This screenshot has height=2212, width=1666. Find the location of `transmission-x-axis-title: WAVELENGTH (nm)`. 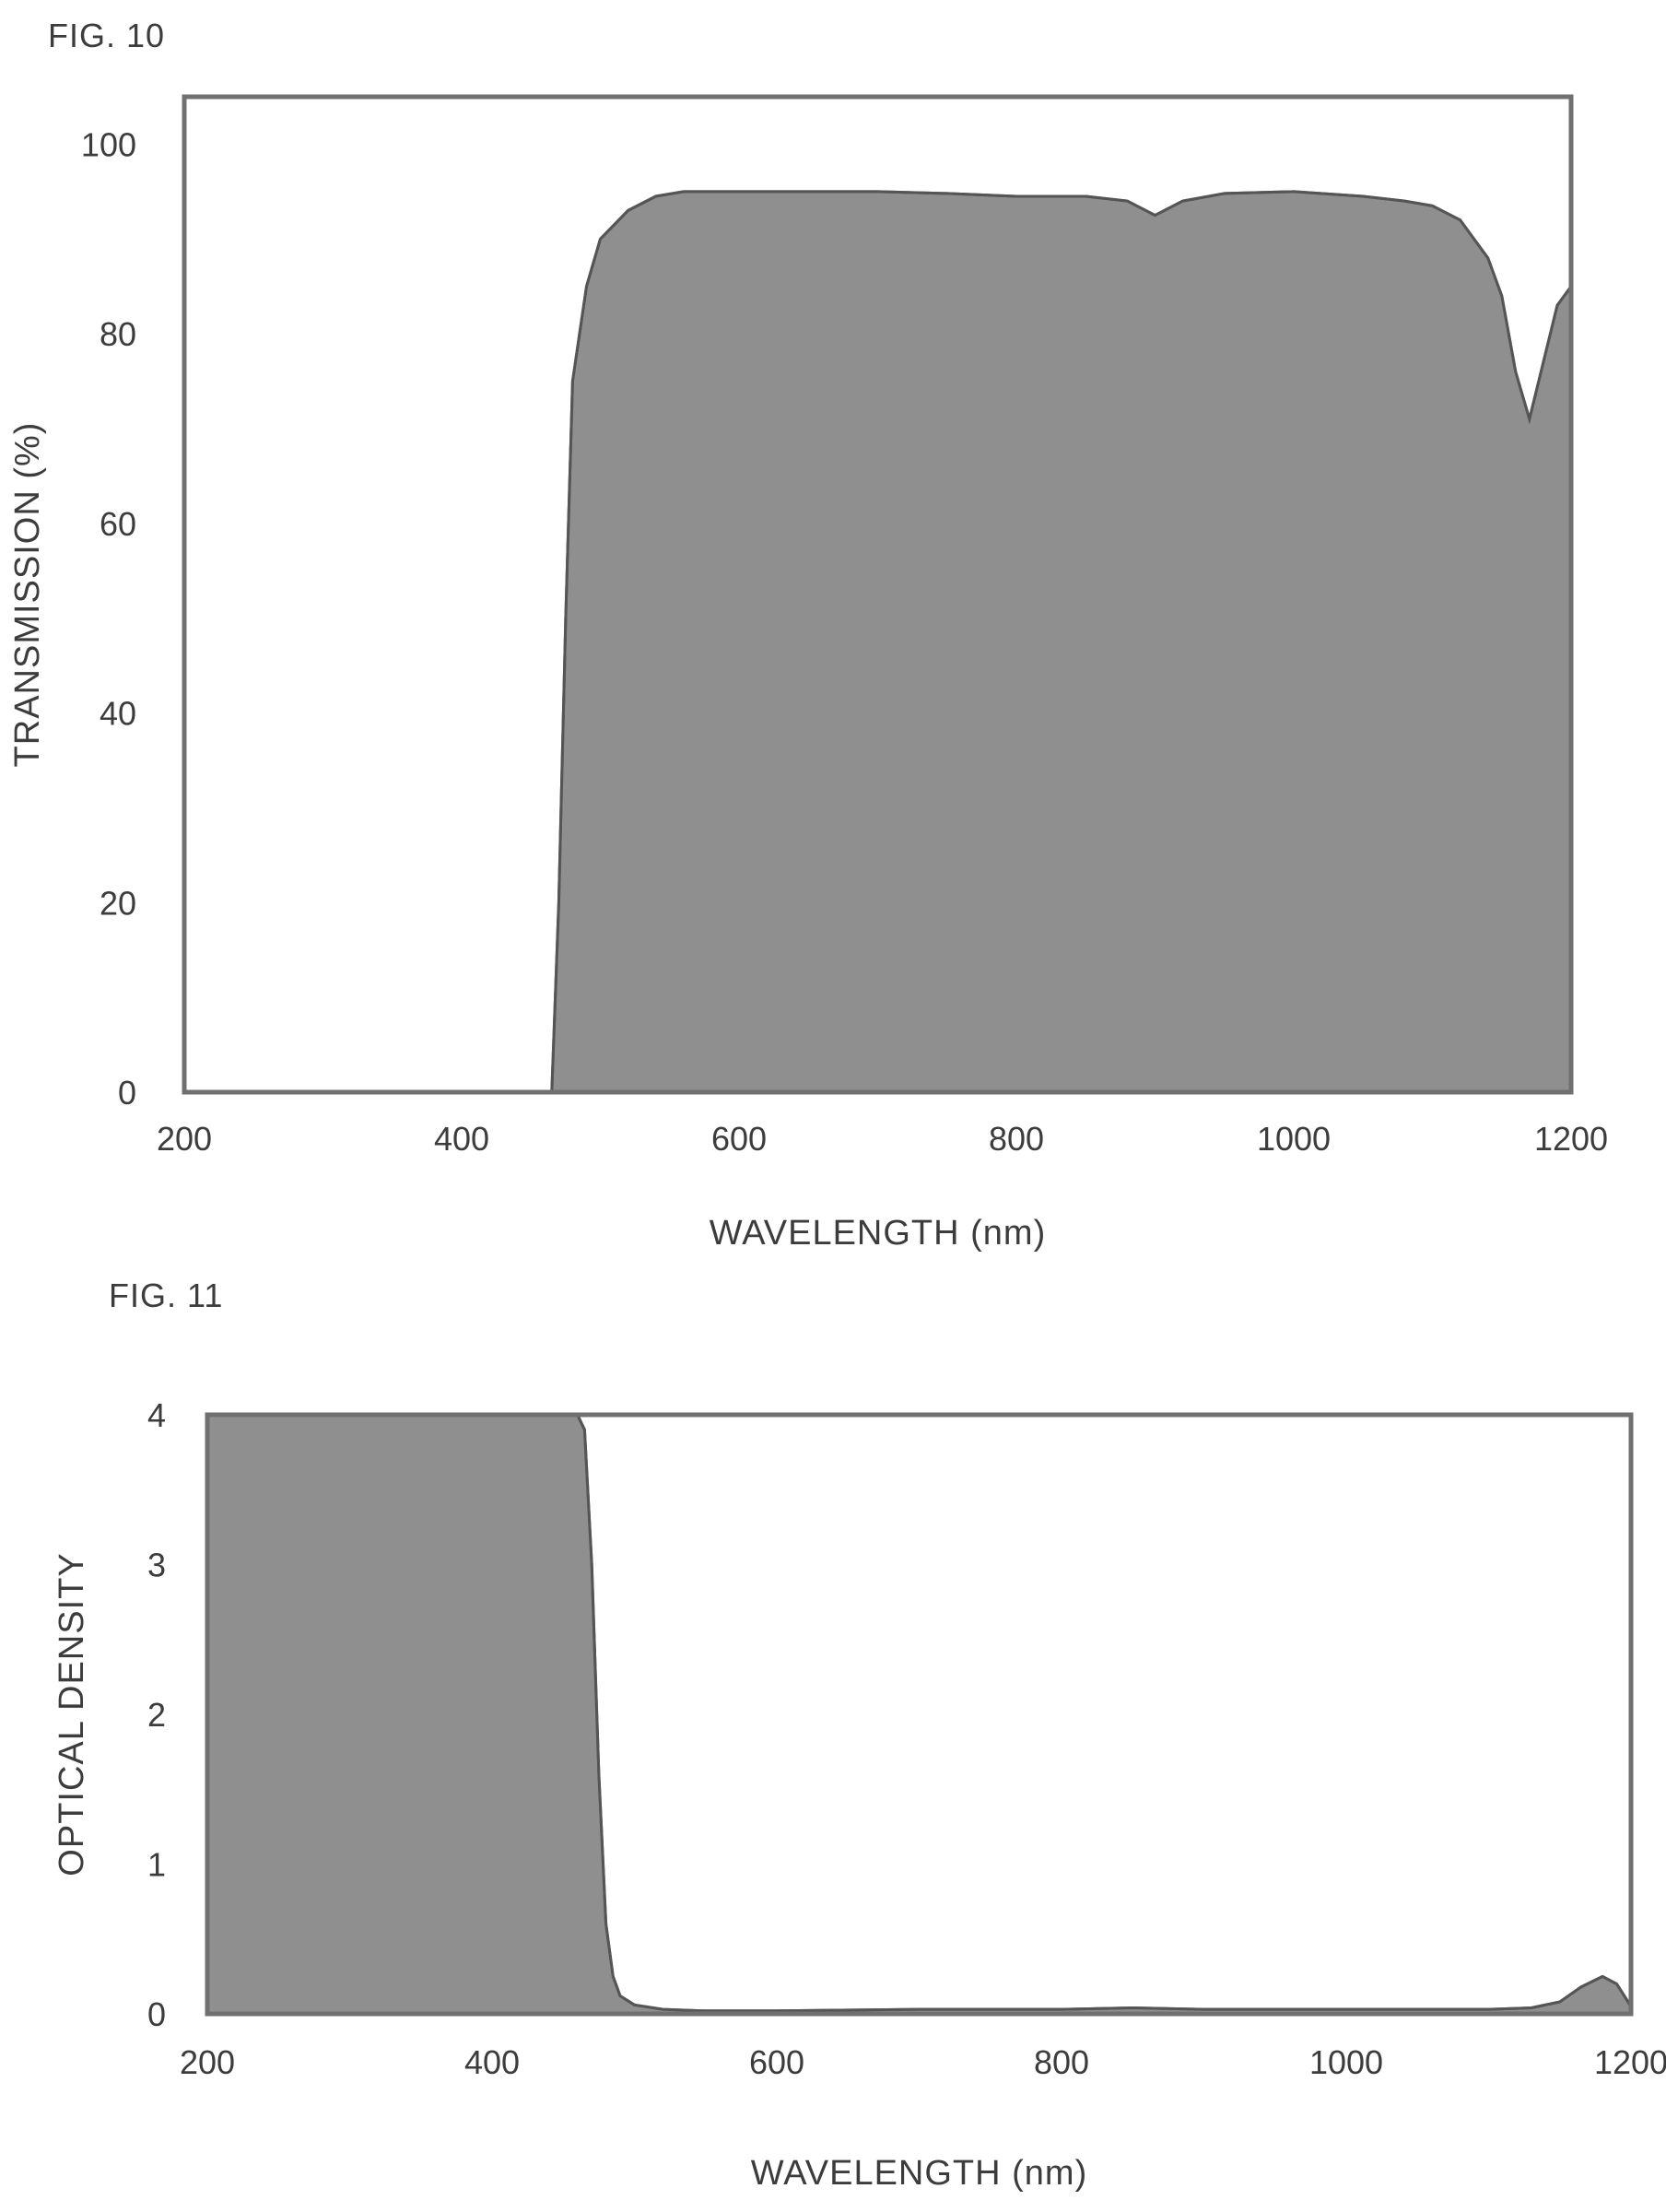

transmission-x-axis-title: WAVELENGTH (nm) is located at coordinates (878, 1233).